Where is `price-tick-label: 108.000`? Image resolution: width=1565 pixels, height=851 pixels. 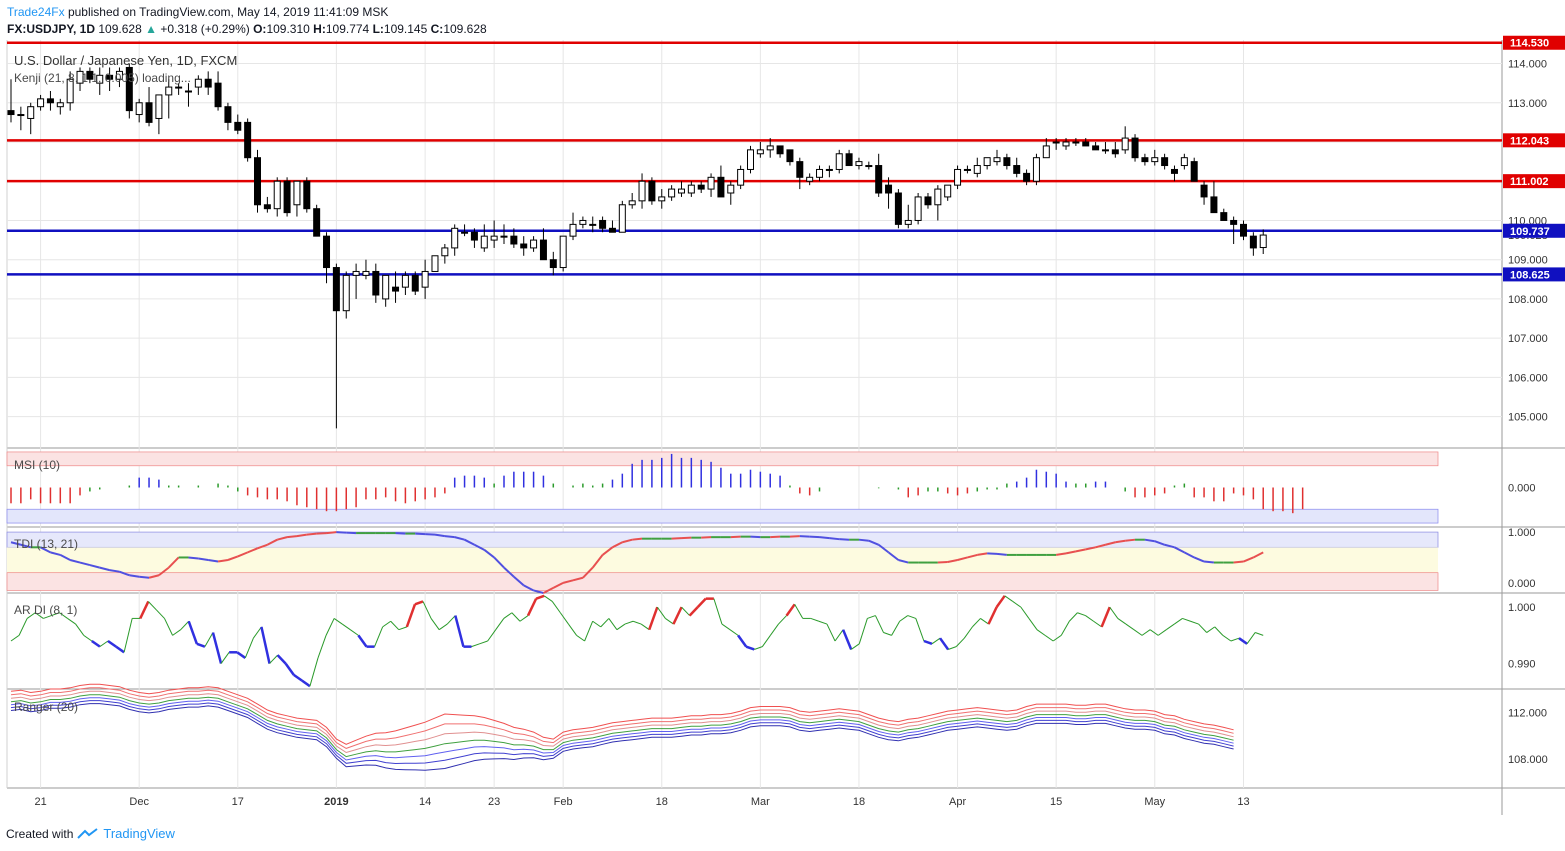 price-tick-label: 108.000 is located at coordinates (1528, 300).